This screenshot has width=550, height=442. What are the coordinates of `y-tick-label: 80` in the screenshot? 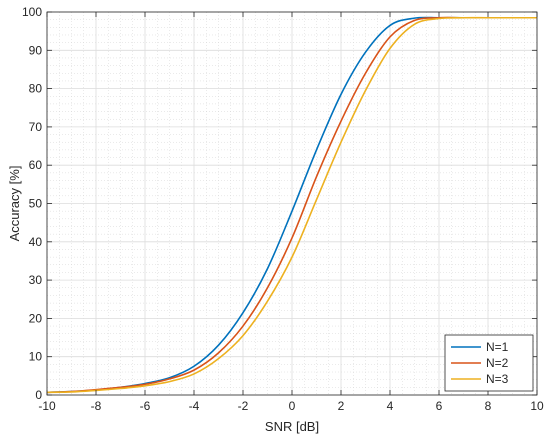 It's located at (36, 89).